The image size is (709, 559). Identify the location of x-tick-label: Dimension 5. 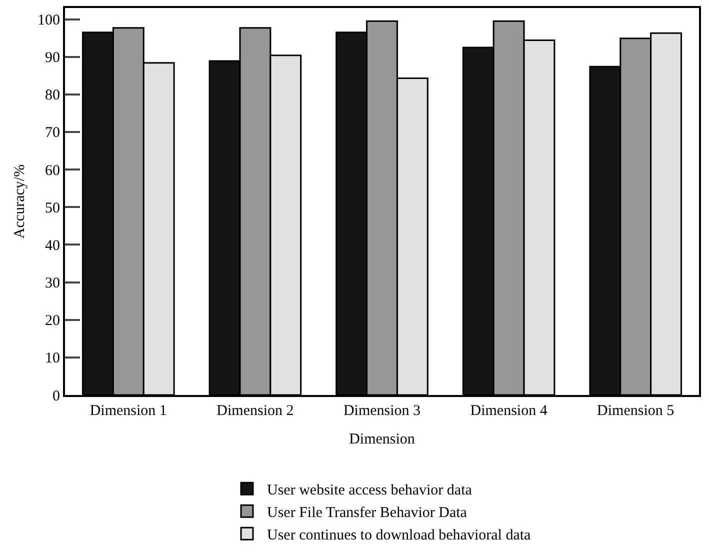
(635, 411).